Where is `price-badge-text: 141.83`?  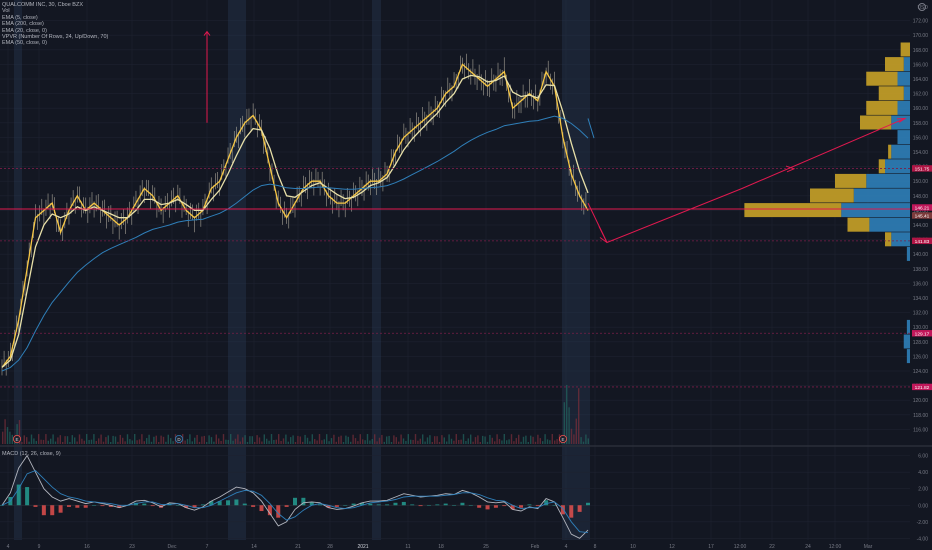 price-badge-text: 141.83 is located at coordinates (922, 242).